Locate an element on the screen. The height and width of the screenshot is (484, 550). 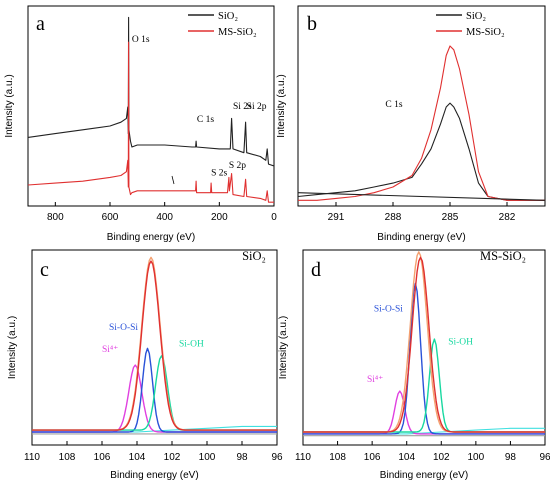
panel-label: d is located at coordinates (316, 270).